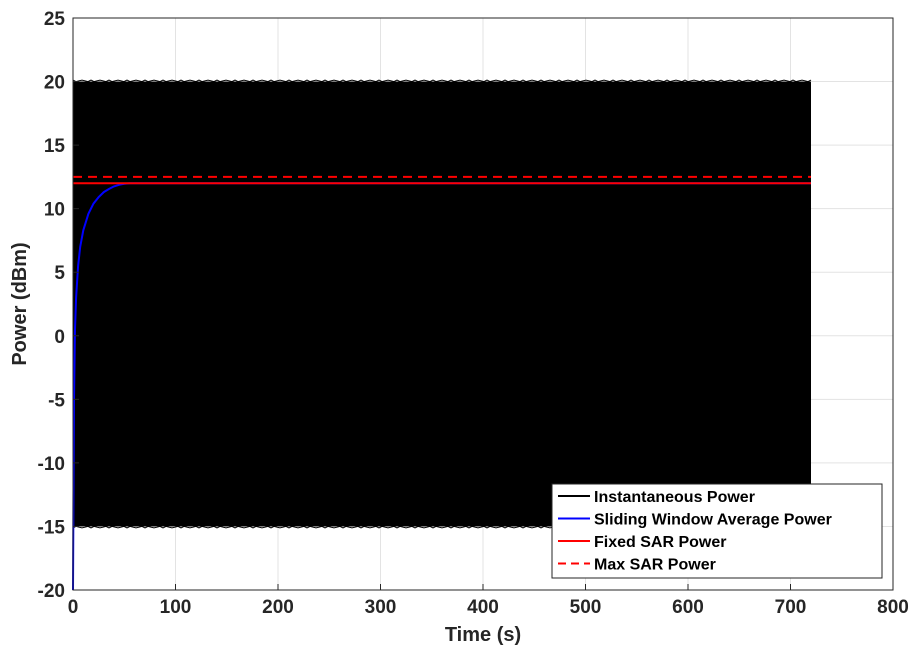  What do you see at coordinates (73, 607) in the screenshot?
I see `x-tick-label: 0` at bounding box center [73, 607].